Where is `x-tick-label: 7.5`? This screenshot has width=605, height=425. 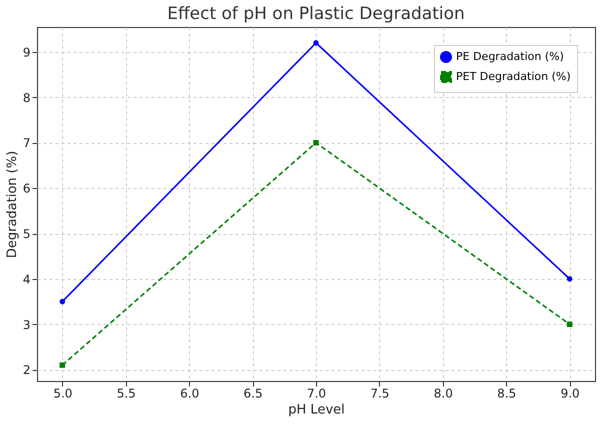 x-tick-label: 7.5 is located at coordinates (380, 393).